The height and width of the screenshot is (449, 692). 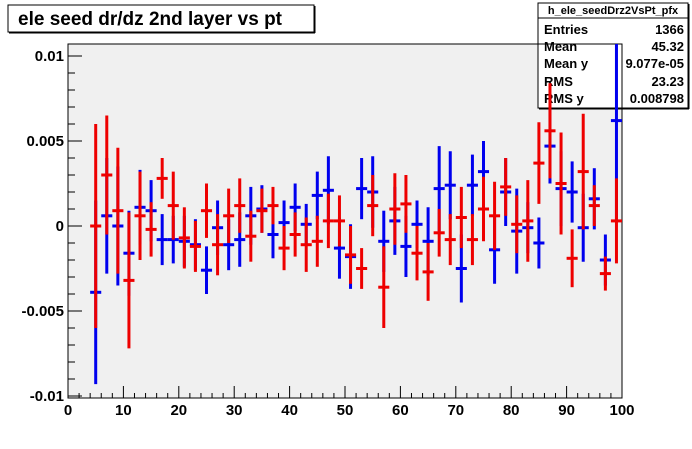 What do you see at coordinates (566, 410) in the screenshot?
I see `x-tick-label: 90` at bounding box center [566, 410].